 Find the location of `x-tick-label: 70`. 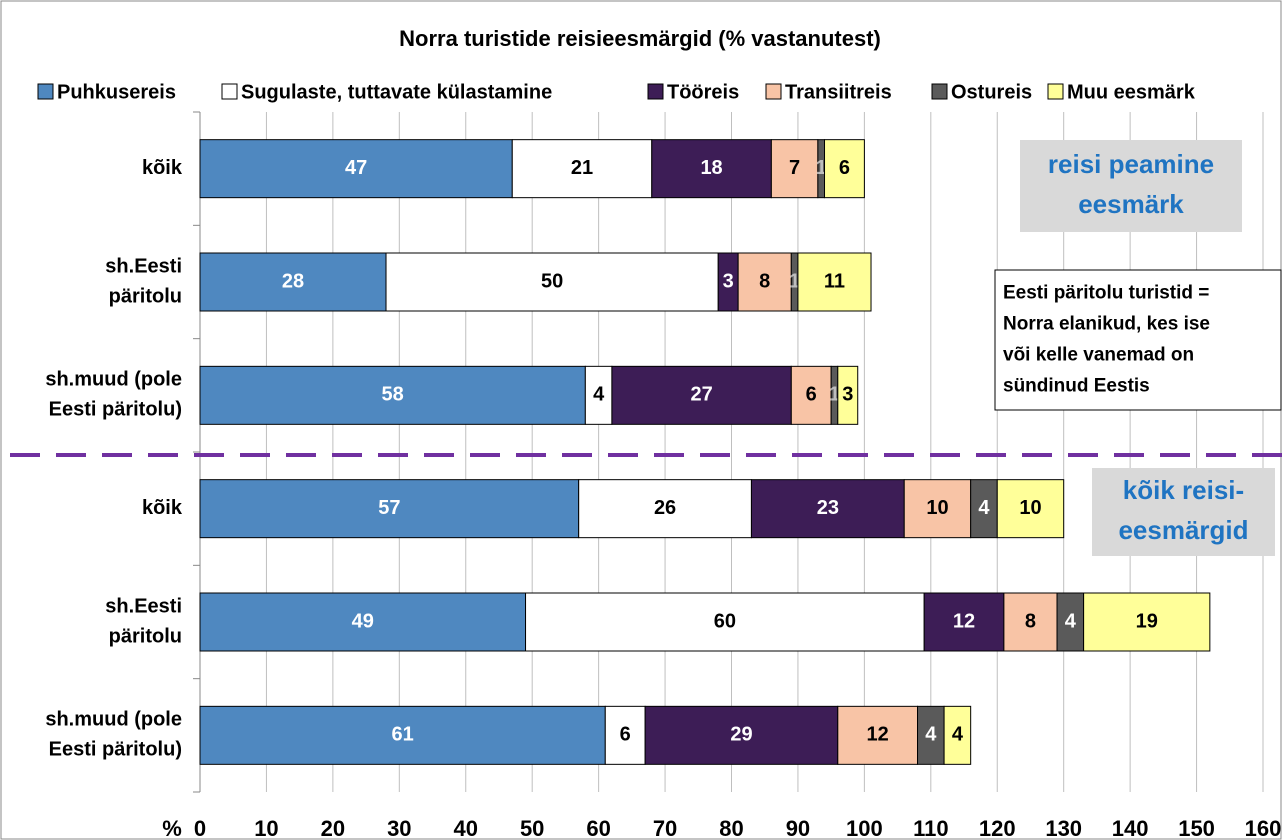

x-tick-label: 70 is located at coordinates (665, 828).